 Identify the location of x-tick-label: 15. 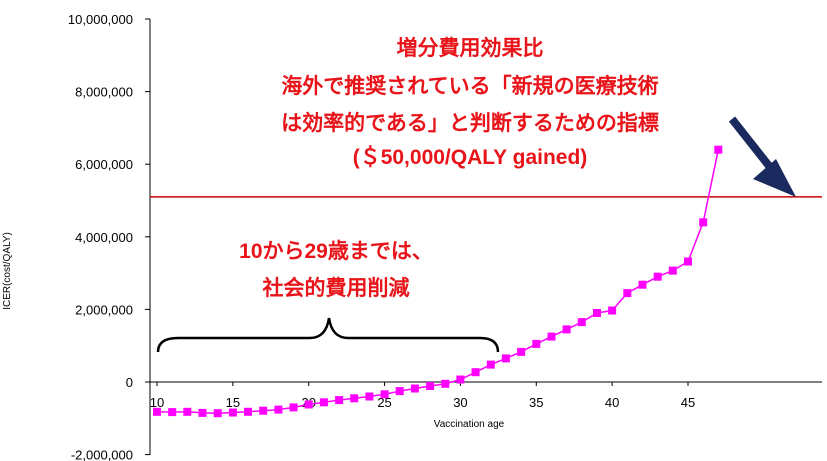
(233, 402).